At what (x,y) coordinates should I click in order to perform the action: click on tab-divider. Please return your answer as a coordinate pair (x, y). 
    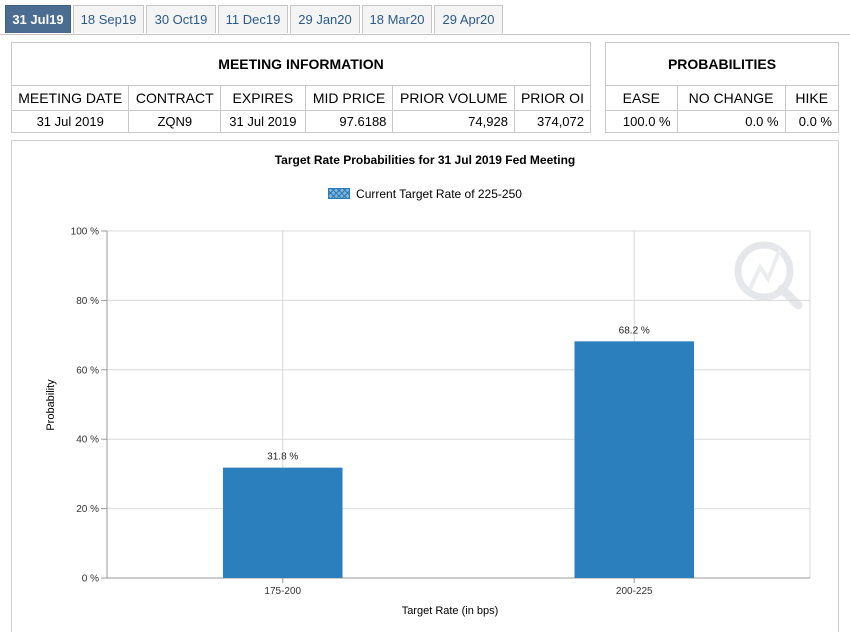
    Looking at the image, I should click on (425, 34).